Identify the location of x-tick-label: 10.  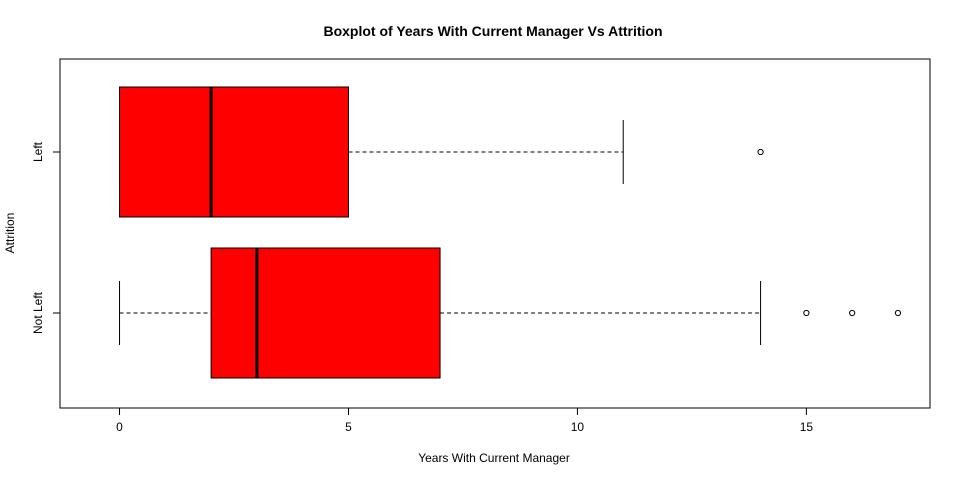
(578, 427).